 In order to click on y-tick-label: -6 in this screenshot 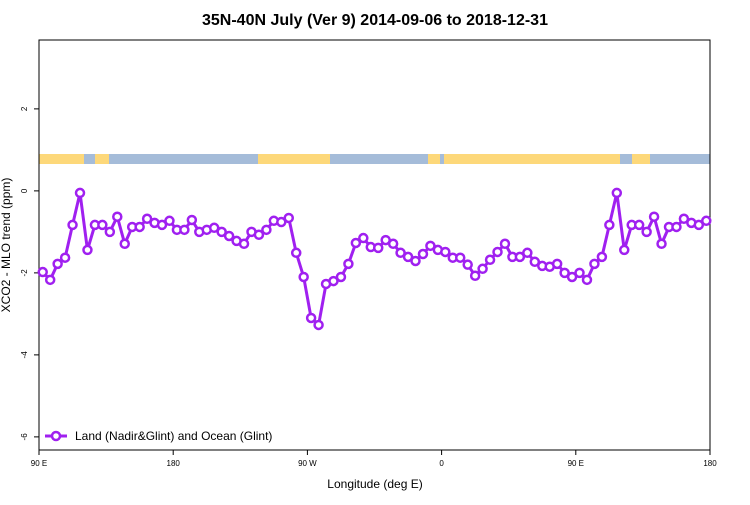, I will do `click(24, 437)`.